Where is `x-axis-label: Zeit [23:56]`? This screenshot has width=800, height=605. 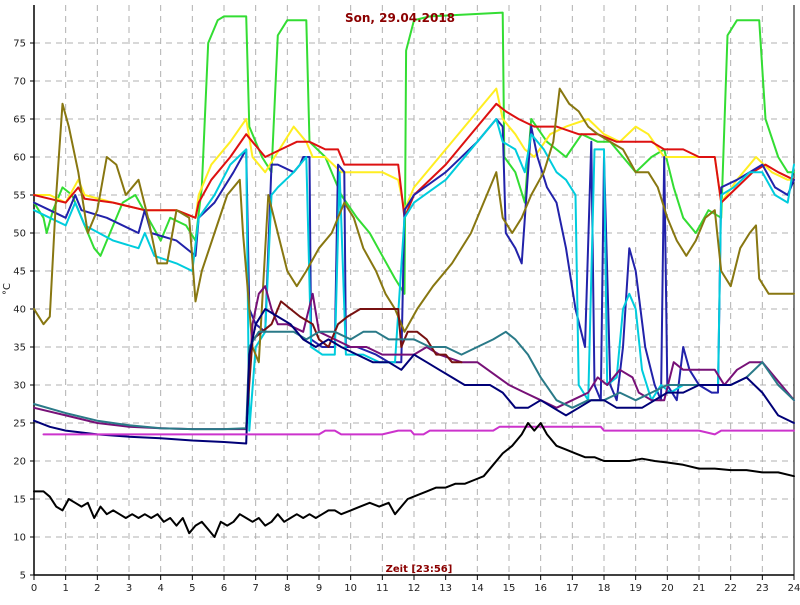 x-axis-label: Zeit [23:56] is located at coordinates (419, 569).